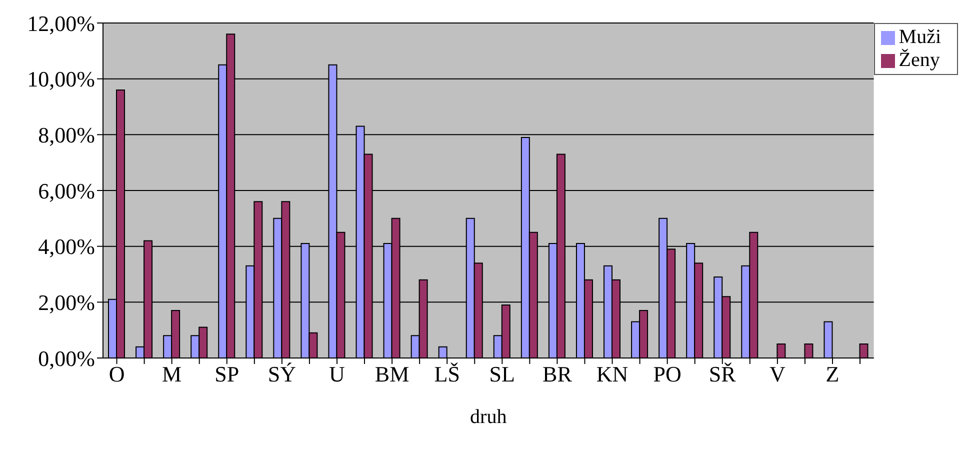 This screenshot has height=450, width=978. I want to click on y-tick-label: 8,00%, so click(66, 135).